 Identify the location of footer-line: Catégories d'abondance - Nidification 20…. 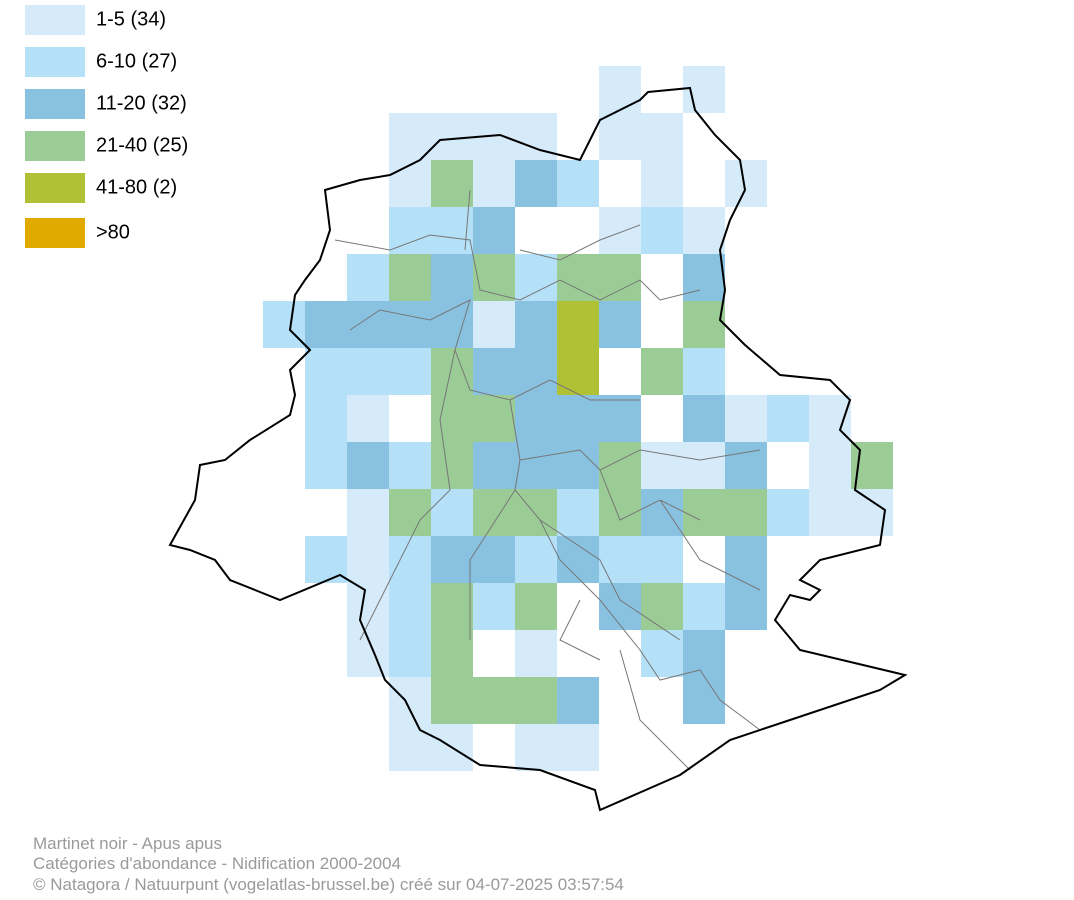
(217, 863).